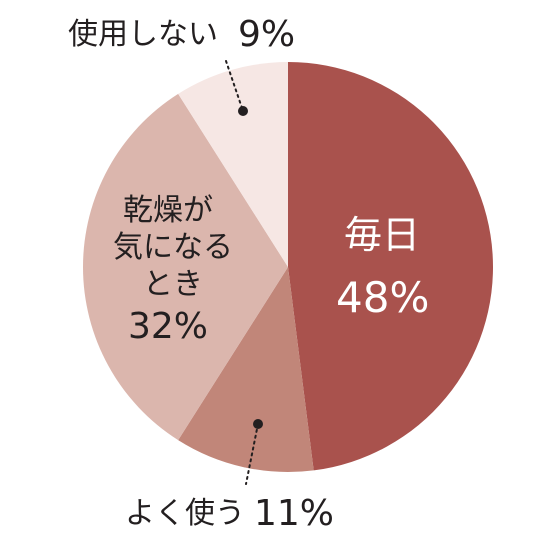  I want to click on slice-label-dry-line-3: とき, so click(173, 284).